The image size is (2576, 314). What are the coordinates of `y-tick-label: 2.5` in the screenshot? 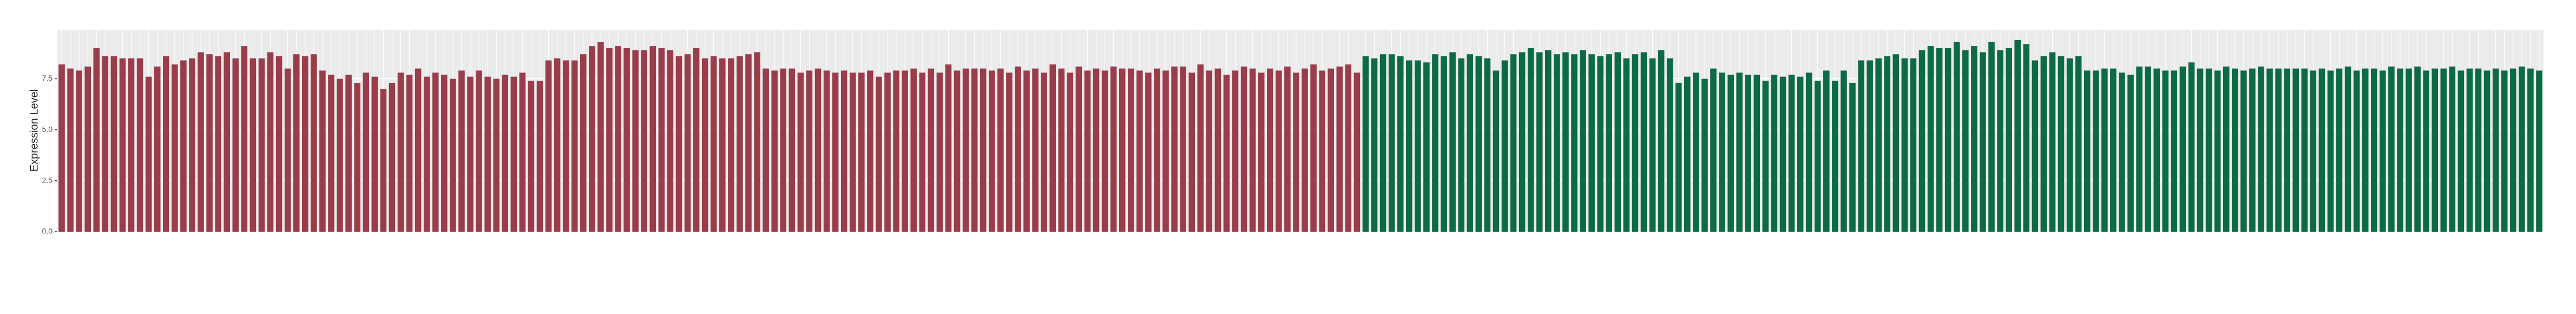 It's located at (47, 180).